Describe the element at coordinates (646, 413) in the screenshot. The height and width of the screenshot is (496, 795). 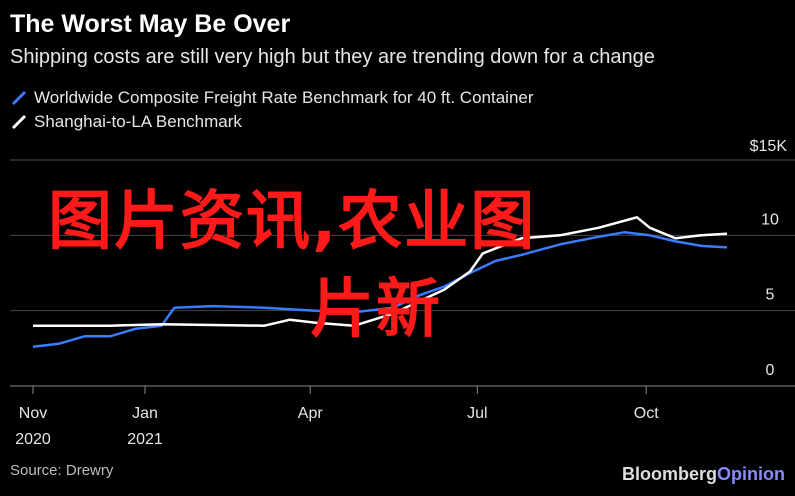
I see `x-tick-label-4-0: Oct` at that location.